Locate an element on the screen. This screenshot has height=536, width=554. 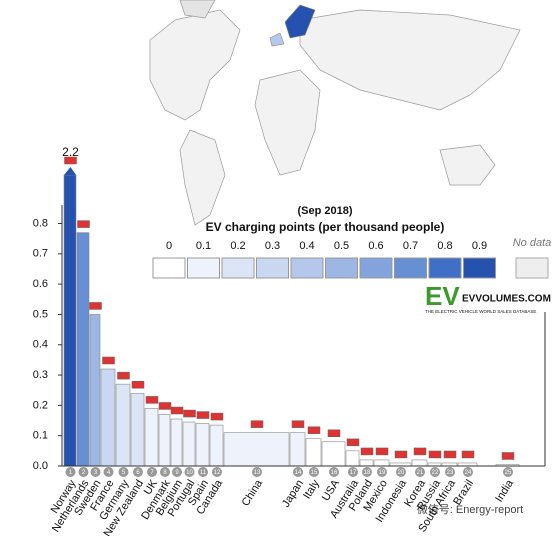
y-tick-label: 0.4 is located at coordinates (40, 345).